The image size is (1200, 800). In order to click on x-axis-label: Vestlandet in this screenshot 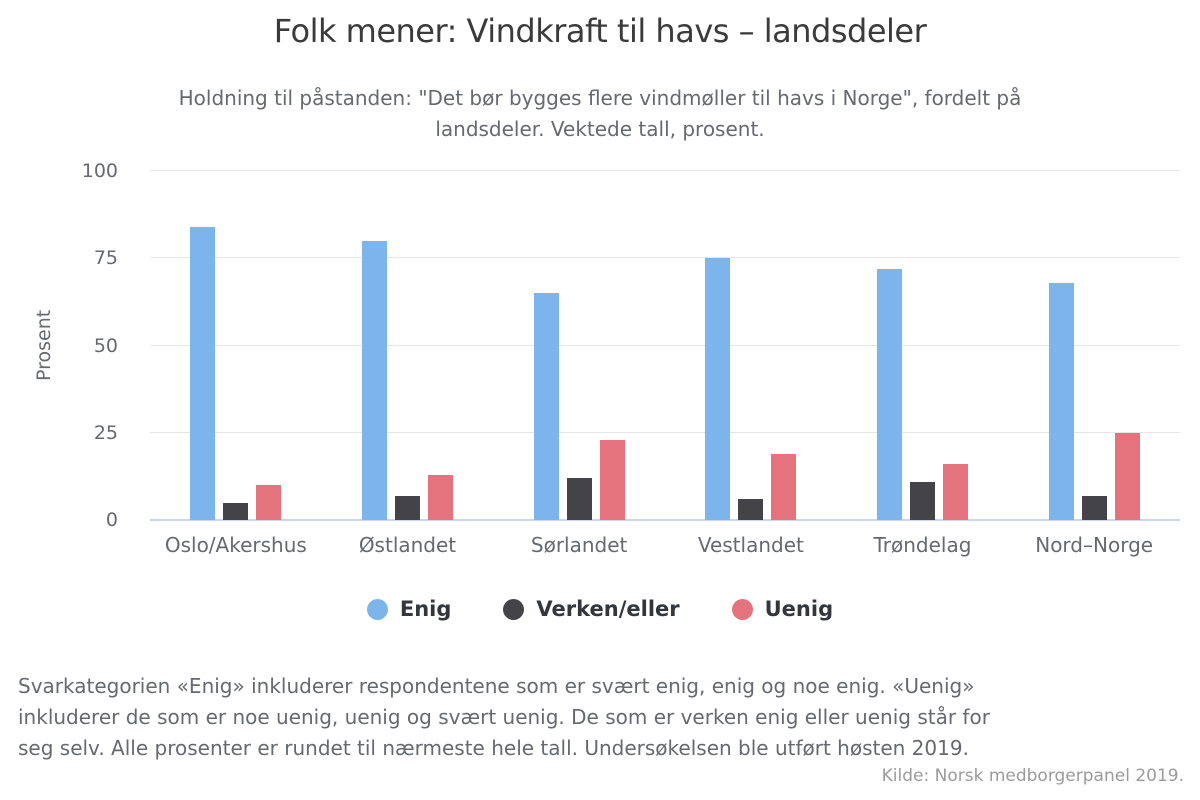, I will do `click(750, 545)`.